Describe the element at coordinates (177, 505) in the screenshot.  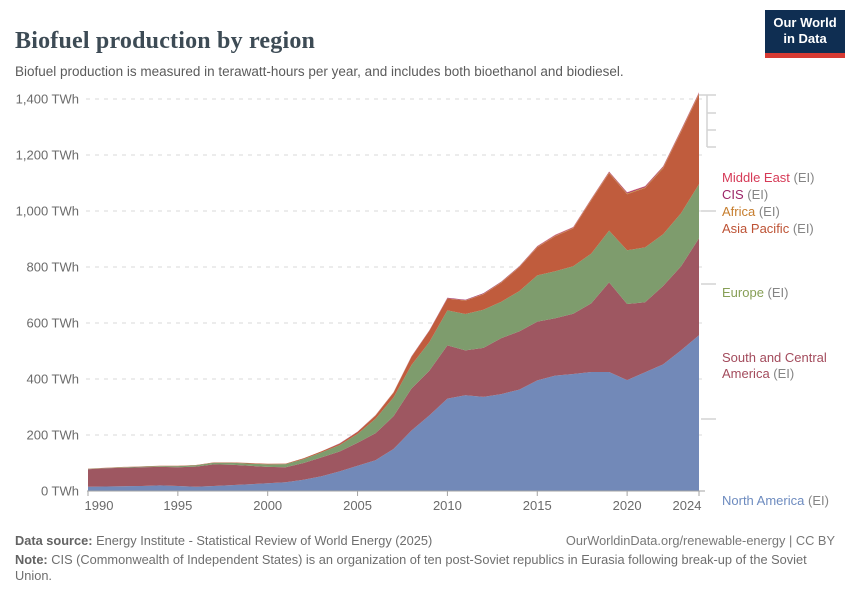
I see `x-axis-label: 1995` at that location.